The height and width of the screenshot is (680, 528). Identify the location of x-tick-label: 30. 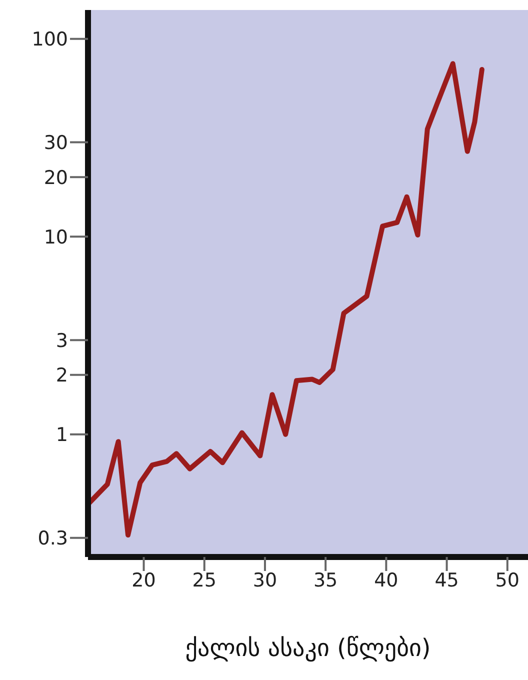
(265, 580).